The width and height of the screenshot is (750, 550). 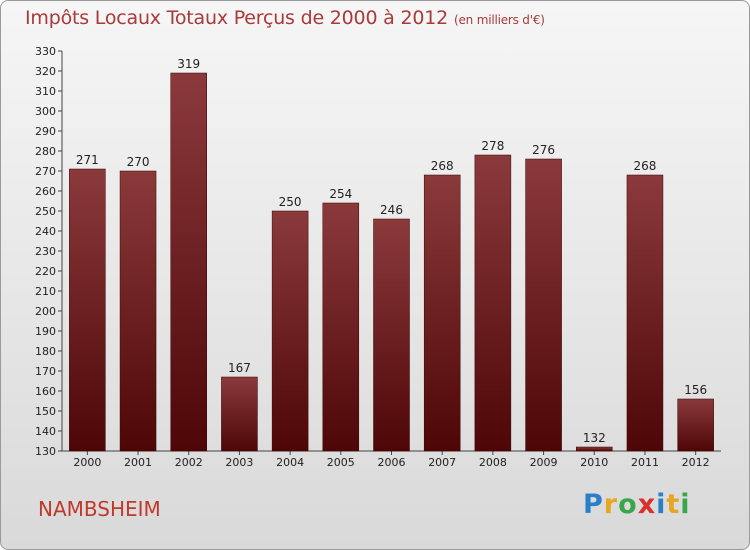 What do you see at coordinates (45, 71) in the screenshot?
I see `y-tick-label: 320` at bounding box center [45, 71].